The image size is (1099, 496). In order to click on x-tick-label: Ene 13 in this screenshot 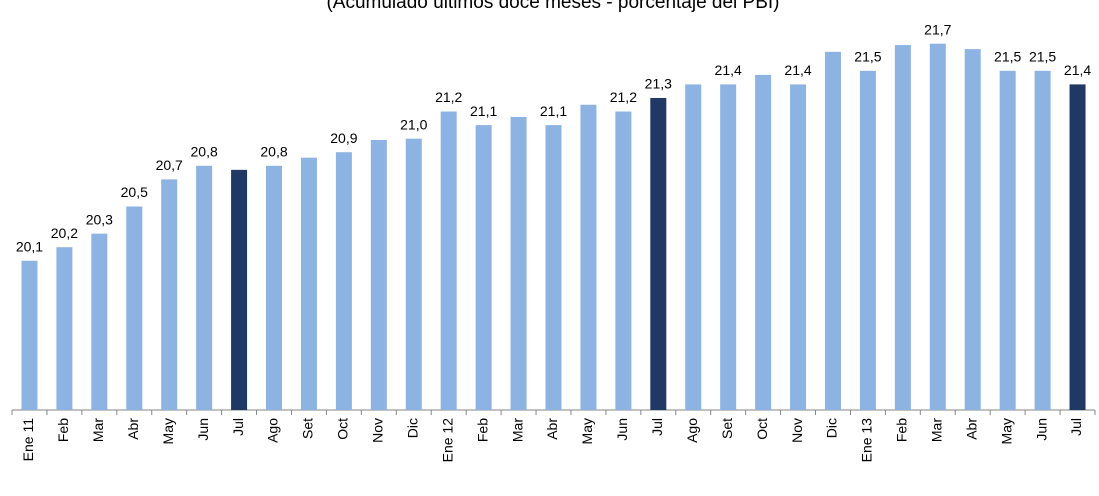, I will do `click(867, 440)`.